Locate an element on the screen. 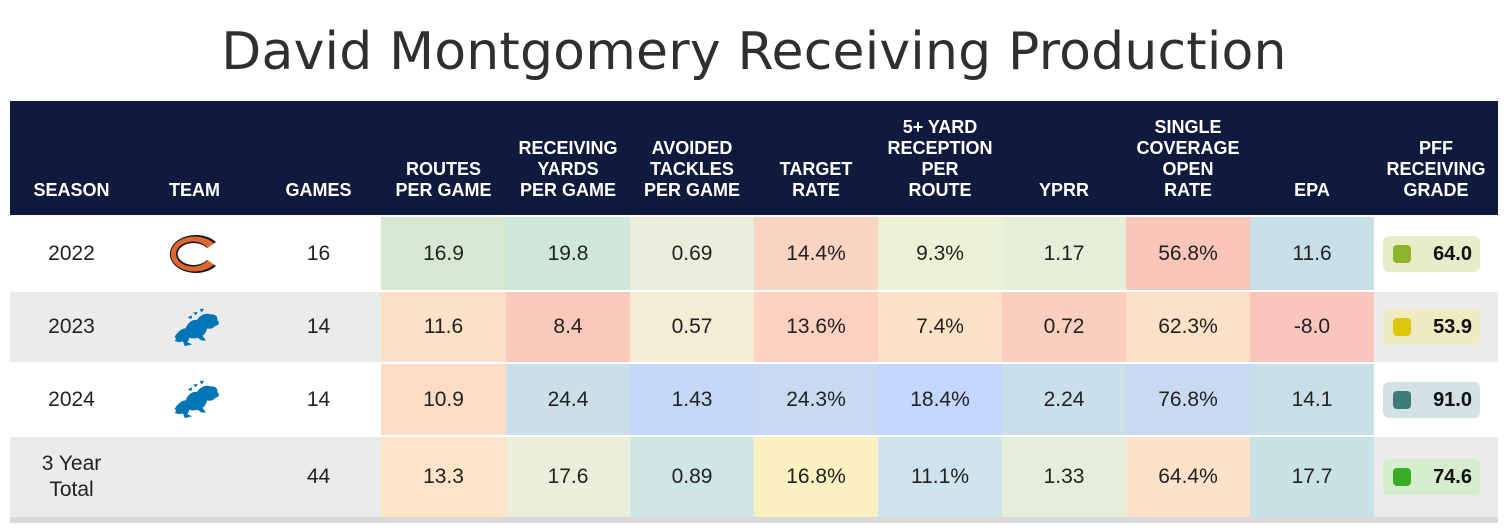 The width and height of the screenshot is (1508, 528). stat-cell-target-rate: 14.4% is located at coordinates (816, 253).